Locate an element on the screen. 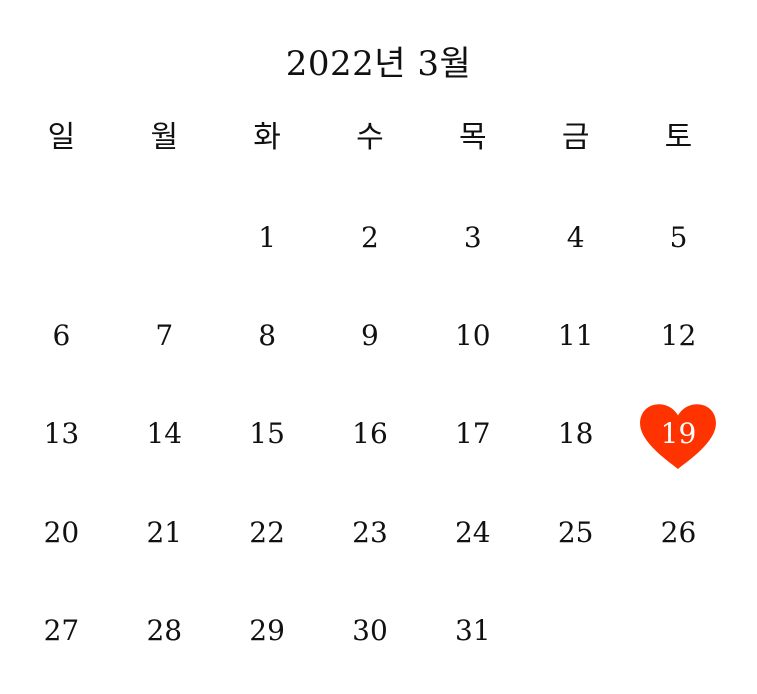  day-number: 30 is located at coordinates (370, 630).